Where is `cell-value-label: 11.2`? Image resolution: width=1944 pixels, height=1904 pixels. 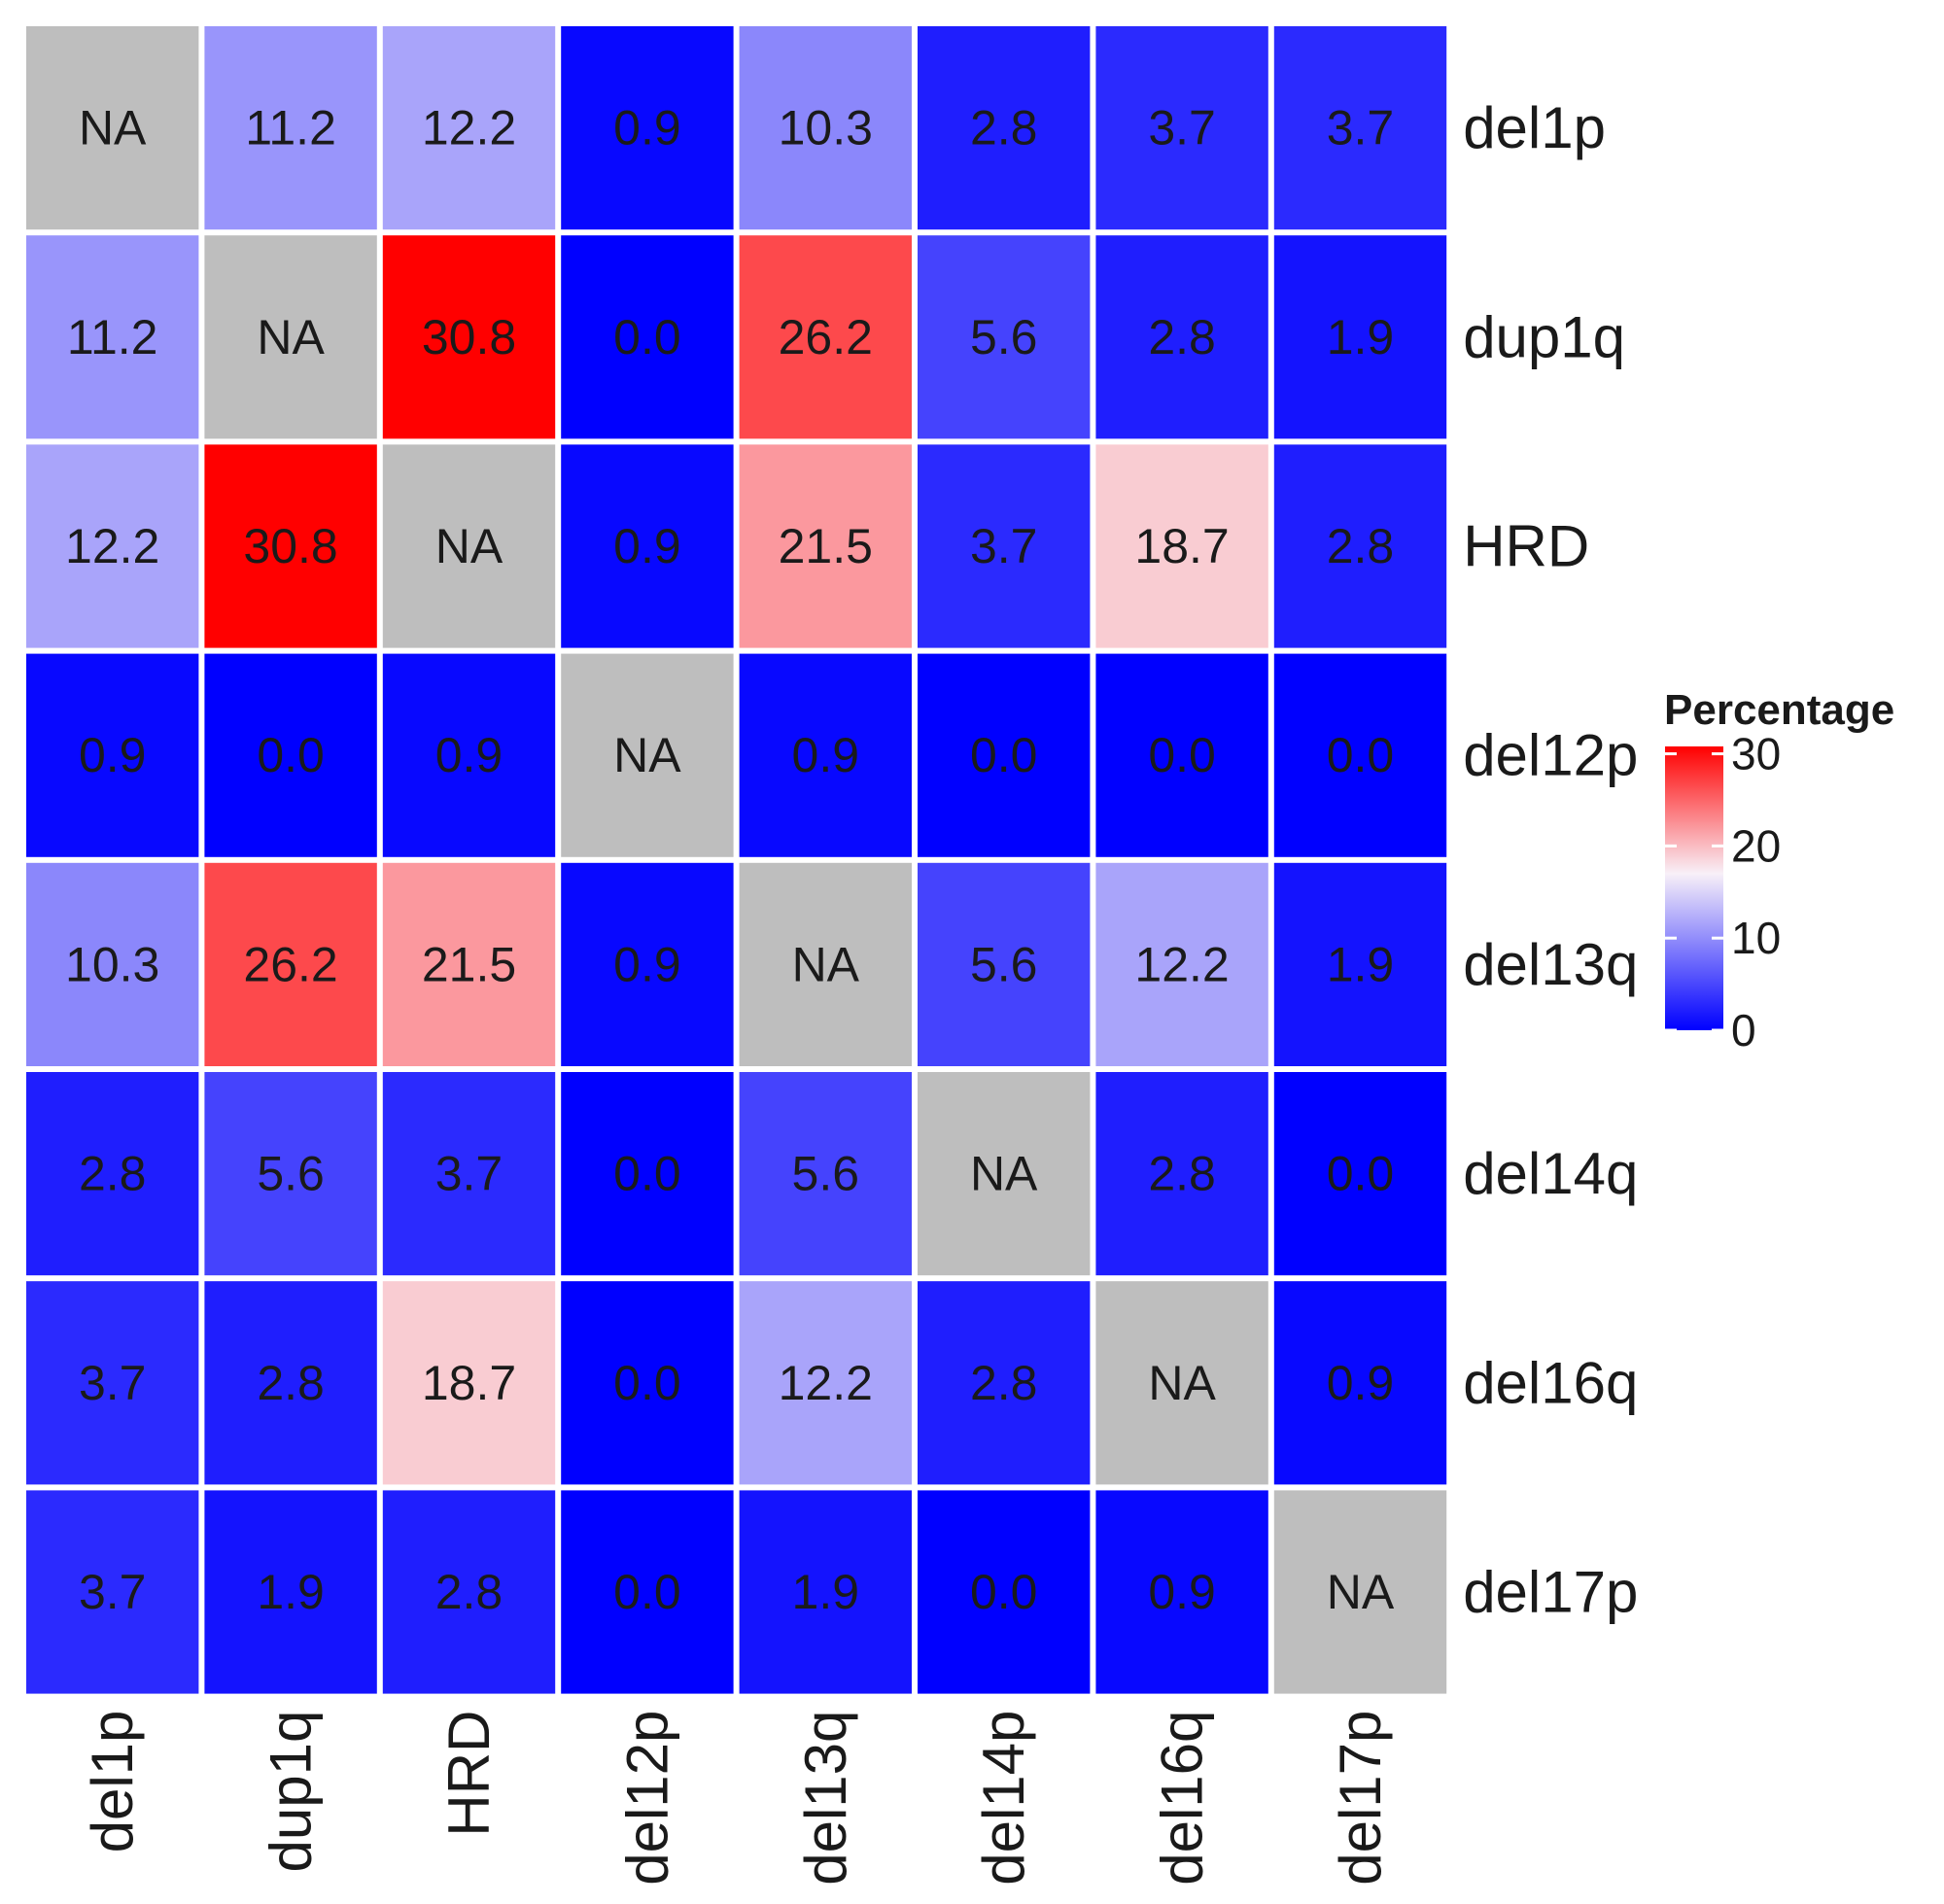 cell-value-label: 11.2 is located at coordinates (112, 337).